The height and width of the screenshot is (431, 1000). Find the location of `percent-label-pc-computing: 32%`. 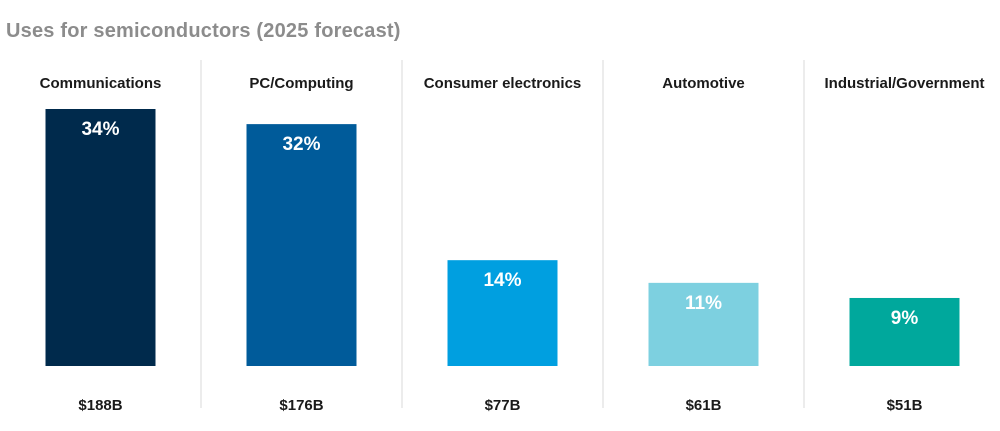

percent-label-pc-computing: 32% is located at coordinates (301, 144).